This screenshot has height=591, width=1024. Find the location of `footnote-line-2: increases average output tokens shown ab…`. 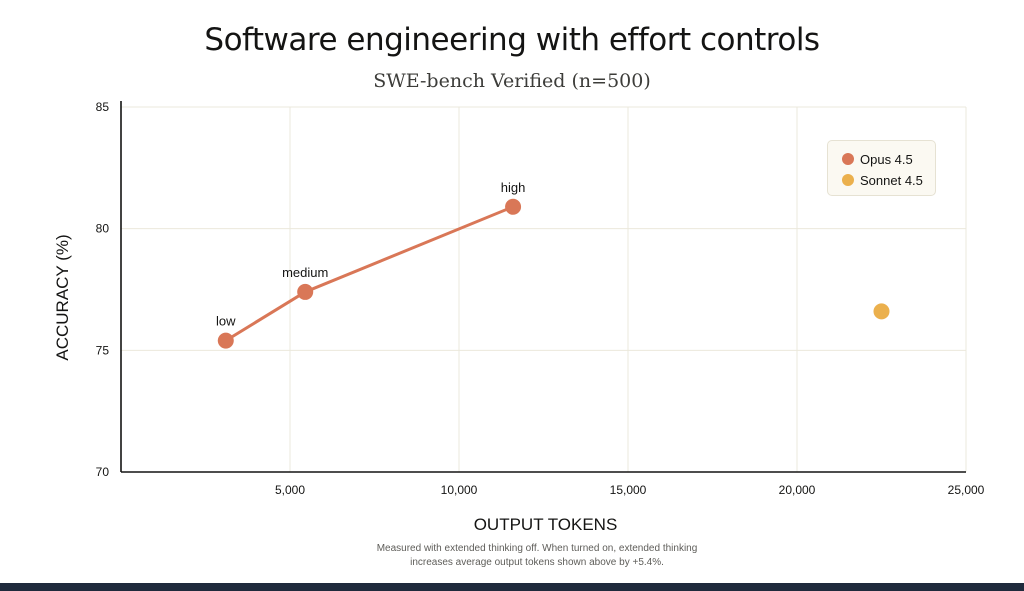

footnote-line-2: increases average output tokens shown ab… is located at coordinates (537, 562).